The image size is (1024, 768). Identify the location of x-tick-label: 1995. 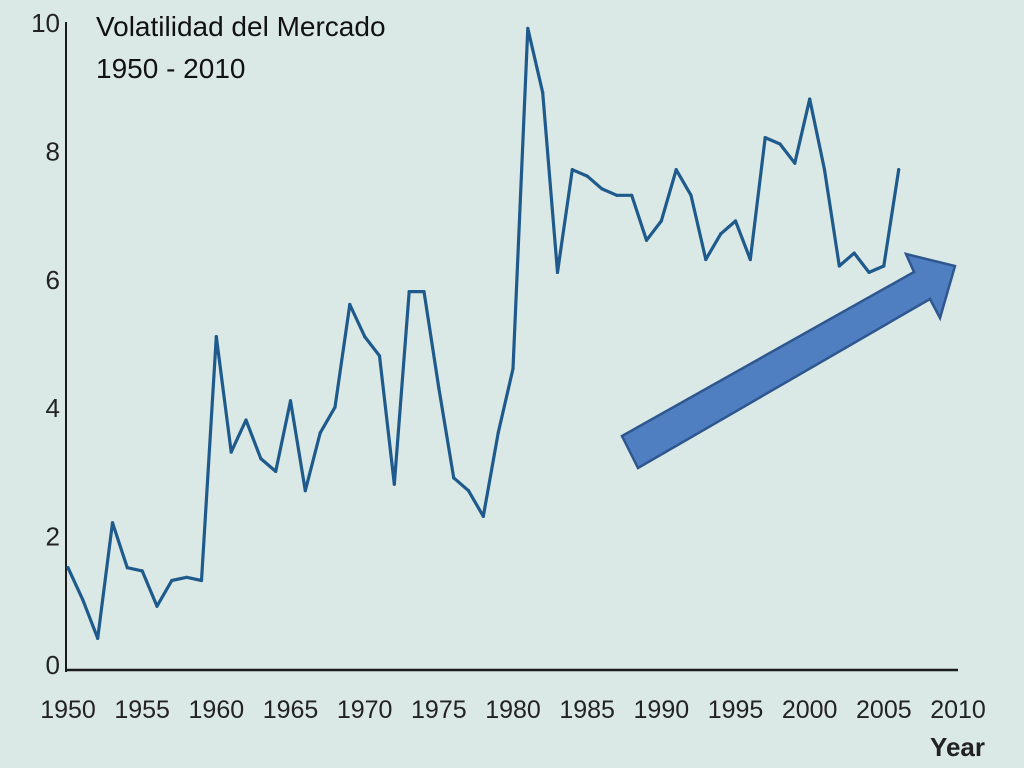
(736, 710).